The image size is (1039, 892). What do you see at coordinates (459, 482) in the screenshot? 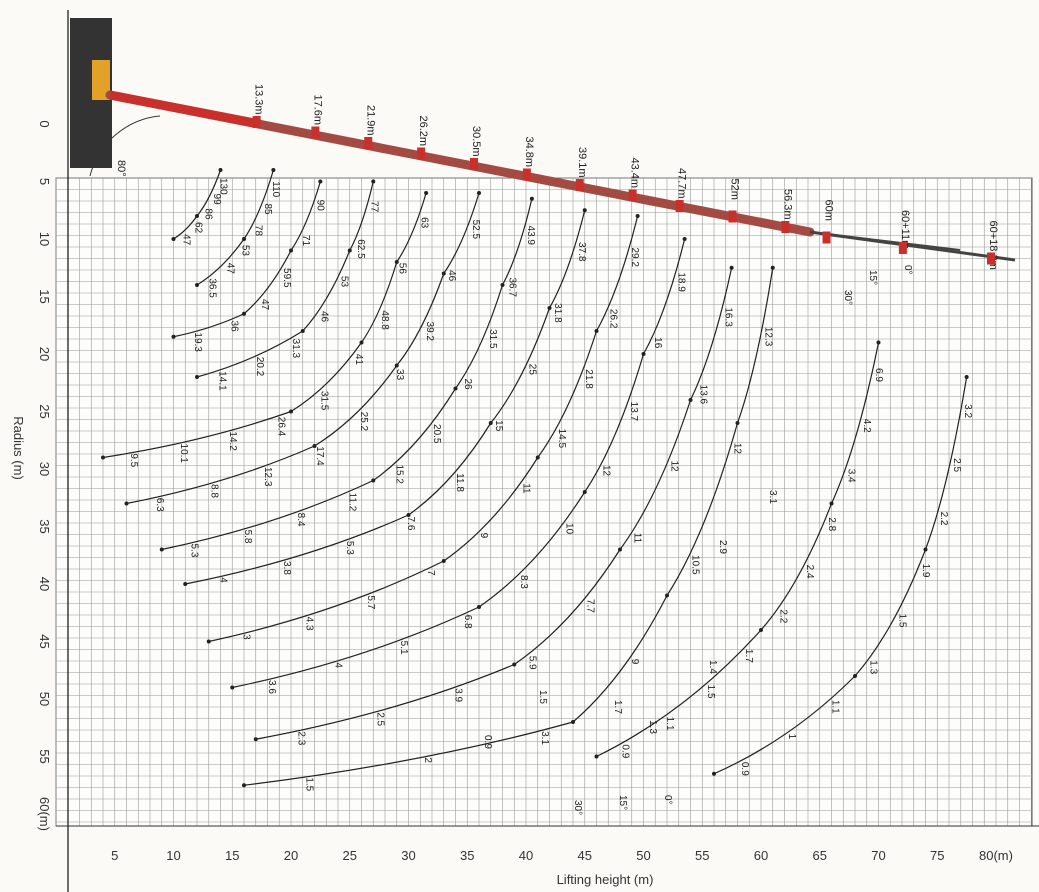
I see `load-value-label: 11.8` at bounding box center [459, 482].